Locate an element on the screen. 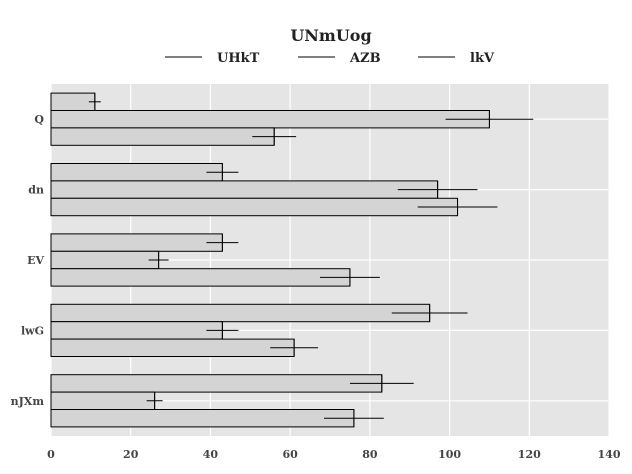  x-tick-label: 0 is located at coordinates (51, 454).